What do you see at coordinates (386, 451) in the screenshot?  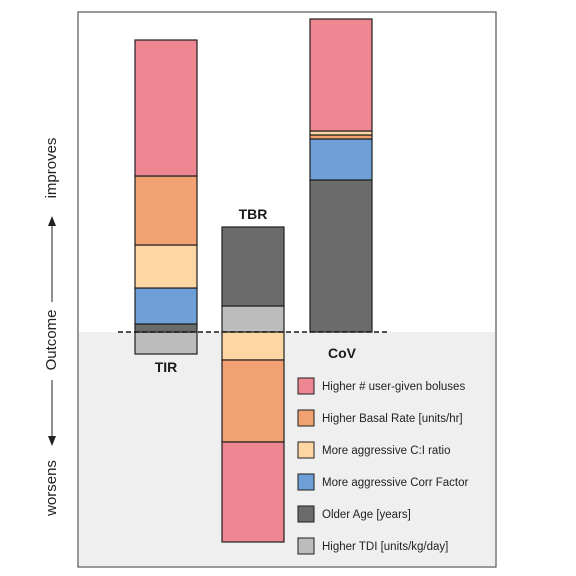 I see `legend-label-ci: More aggressive C:I ratio` at bounding box center [386, 451].